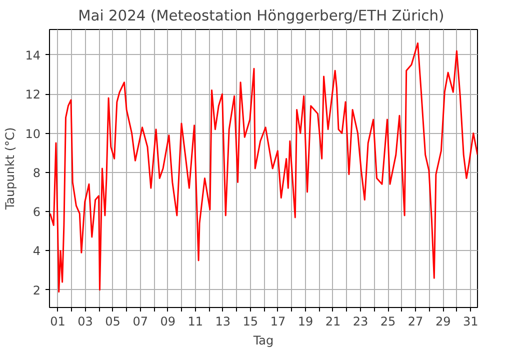 The width and height of the screenshot is (530, 350). I want to click on x-tick-label: 15, so click(250, 321).